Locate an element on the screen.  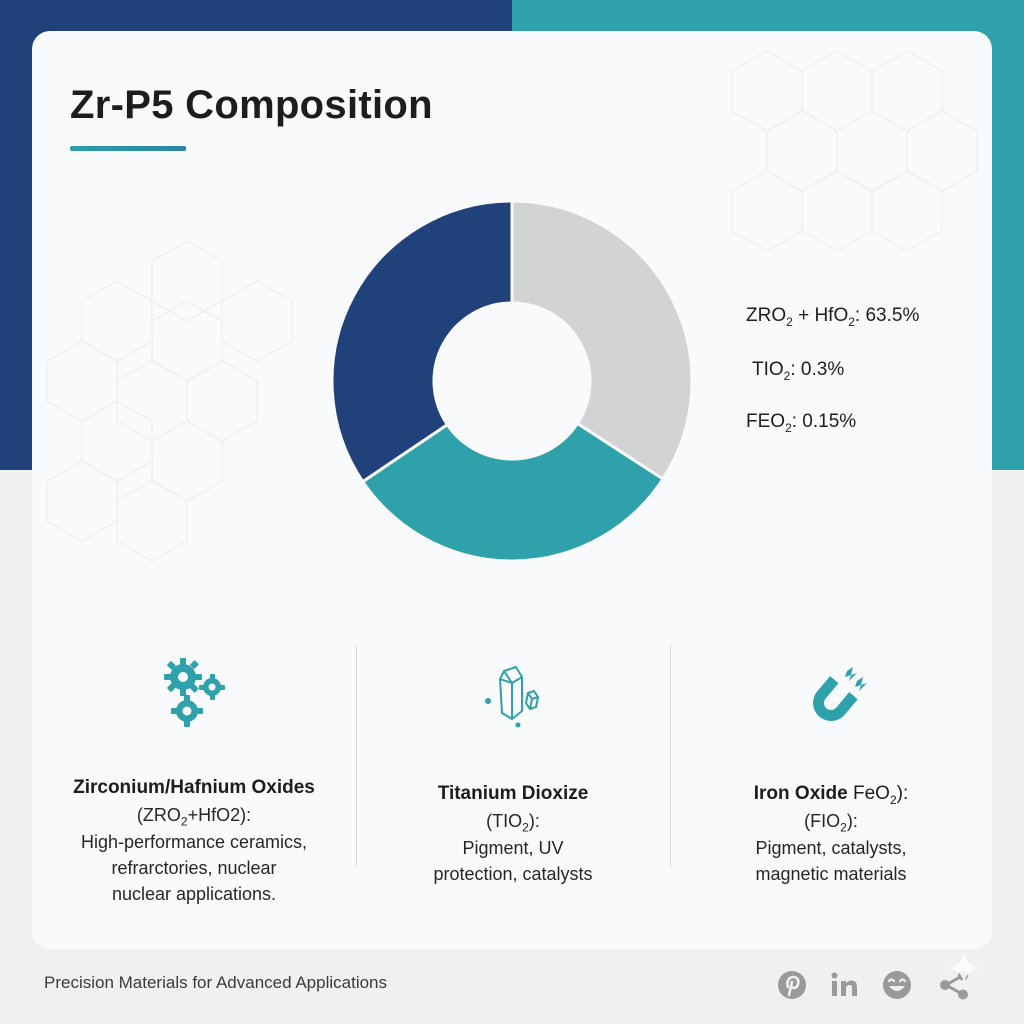
donut-slice-tio2 is located at coordinates (513, 492).